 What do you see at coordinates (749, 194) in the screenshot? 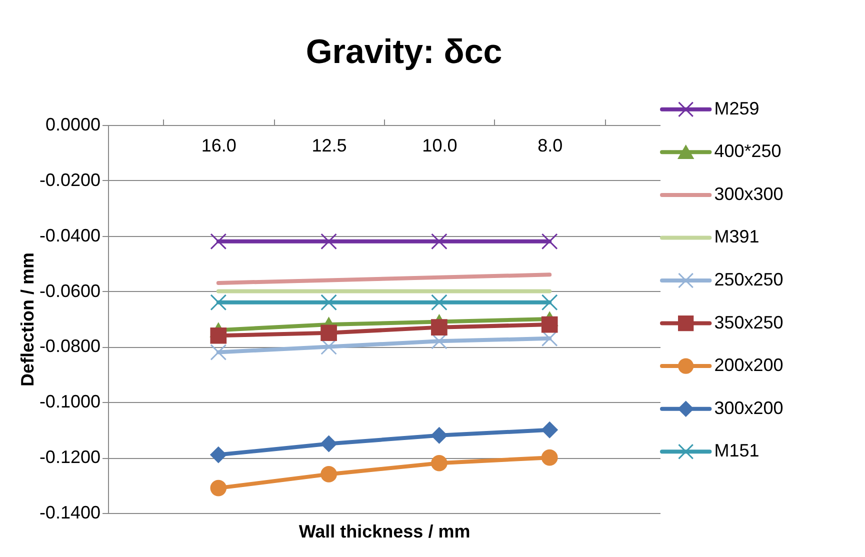
I see `legend-label: 300x300` at bounding box center [749, 194].